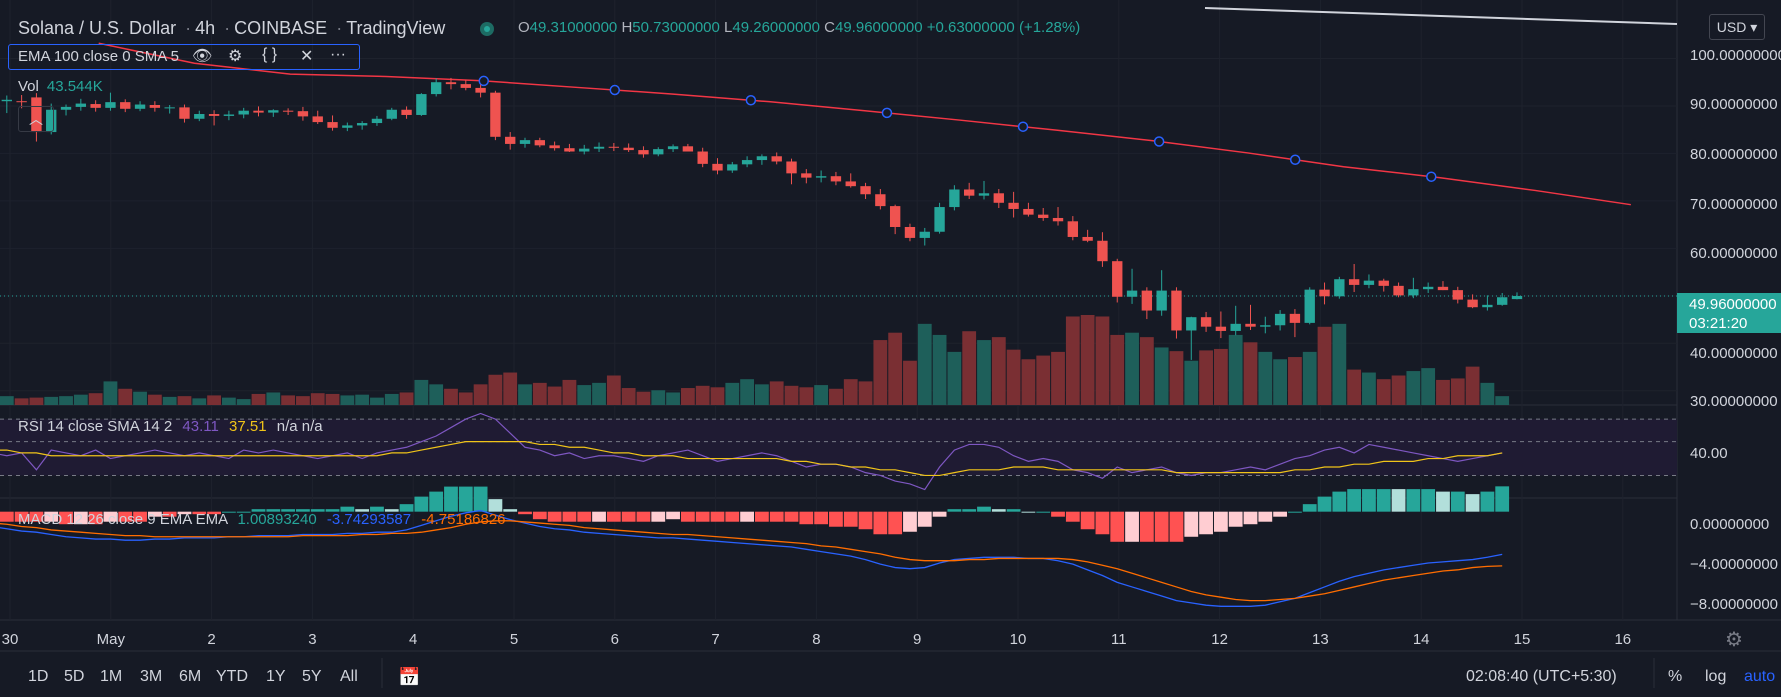  I want to click on eye-icon: 👁, so click(202, 56).